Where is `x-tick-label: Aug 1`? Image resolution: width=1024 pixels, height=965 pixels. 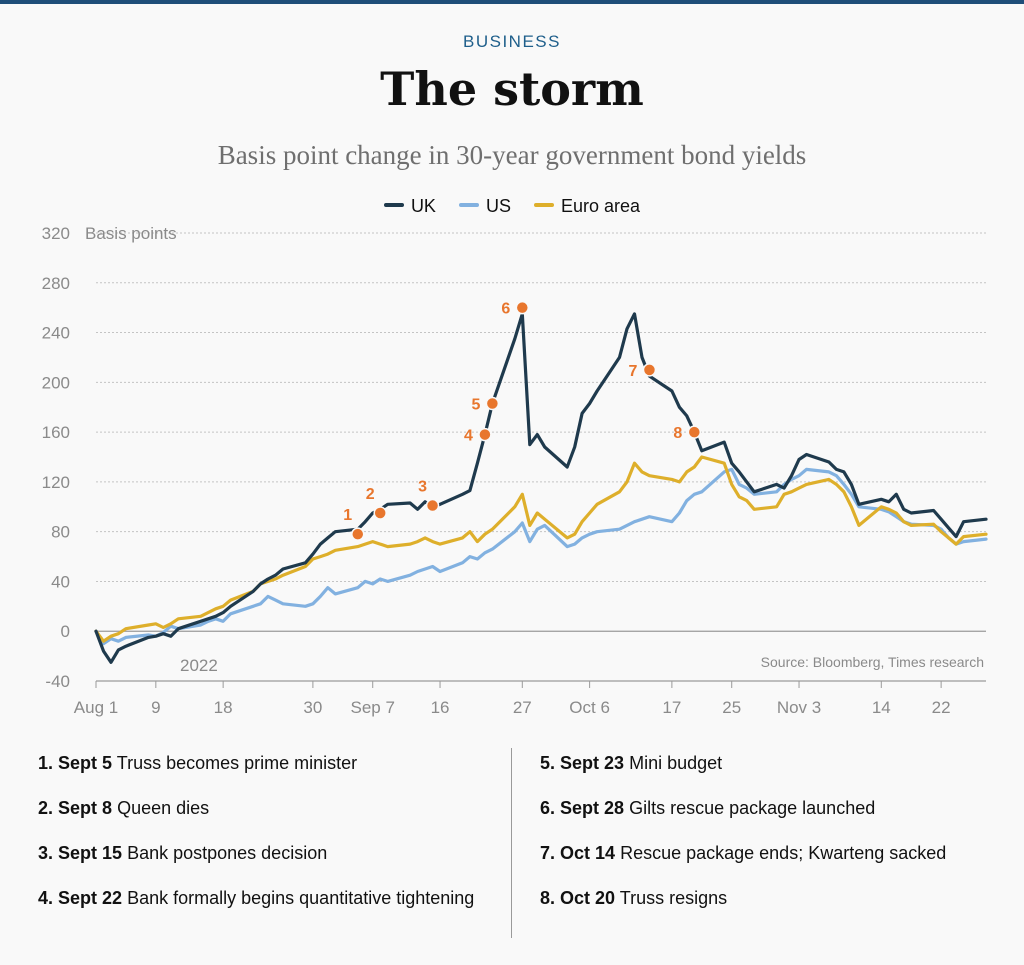
x-tick-label: Aug 1 is located at coordinates (96, 707).